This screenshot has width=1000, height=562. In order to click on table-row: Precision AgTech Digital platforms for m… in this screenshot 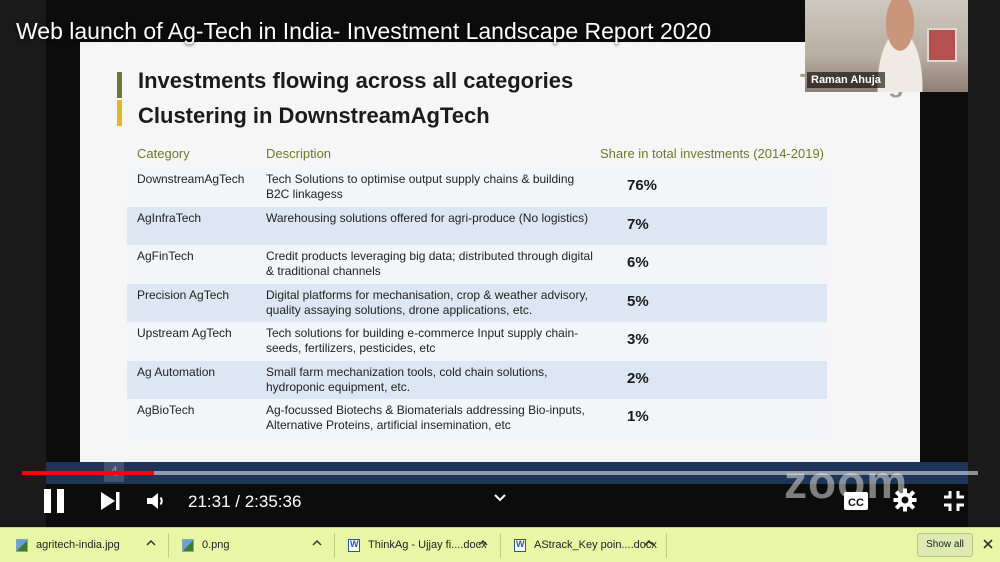, I will do `click(477, 302)`.